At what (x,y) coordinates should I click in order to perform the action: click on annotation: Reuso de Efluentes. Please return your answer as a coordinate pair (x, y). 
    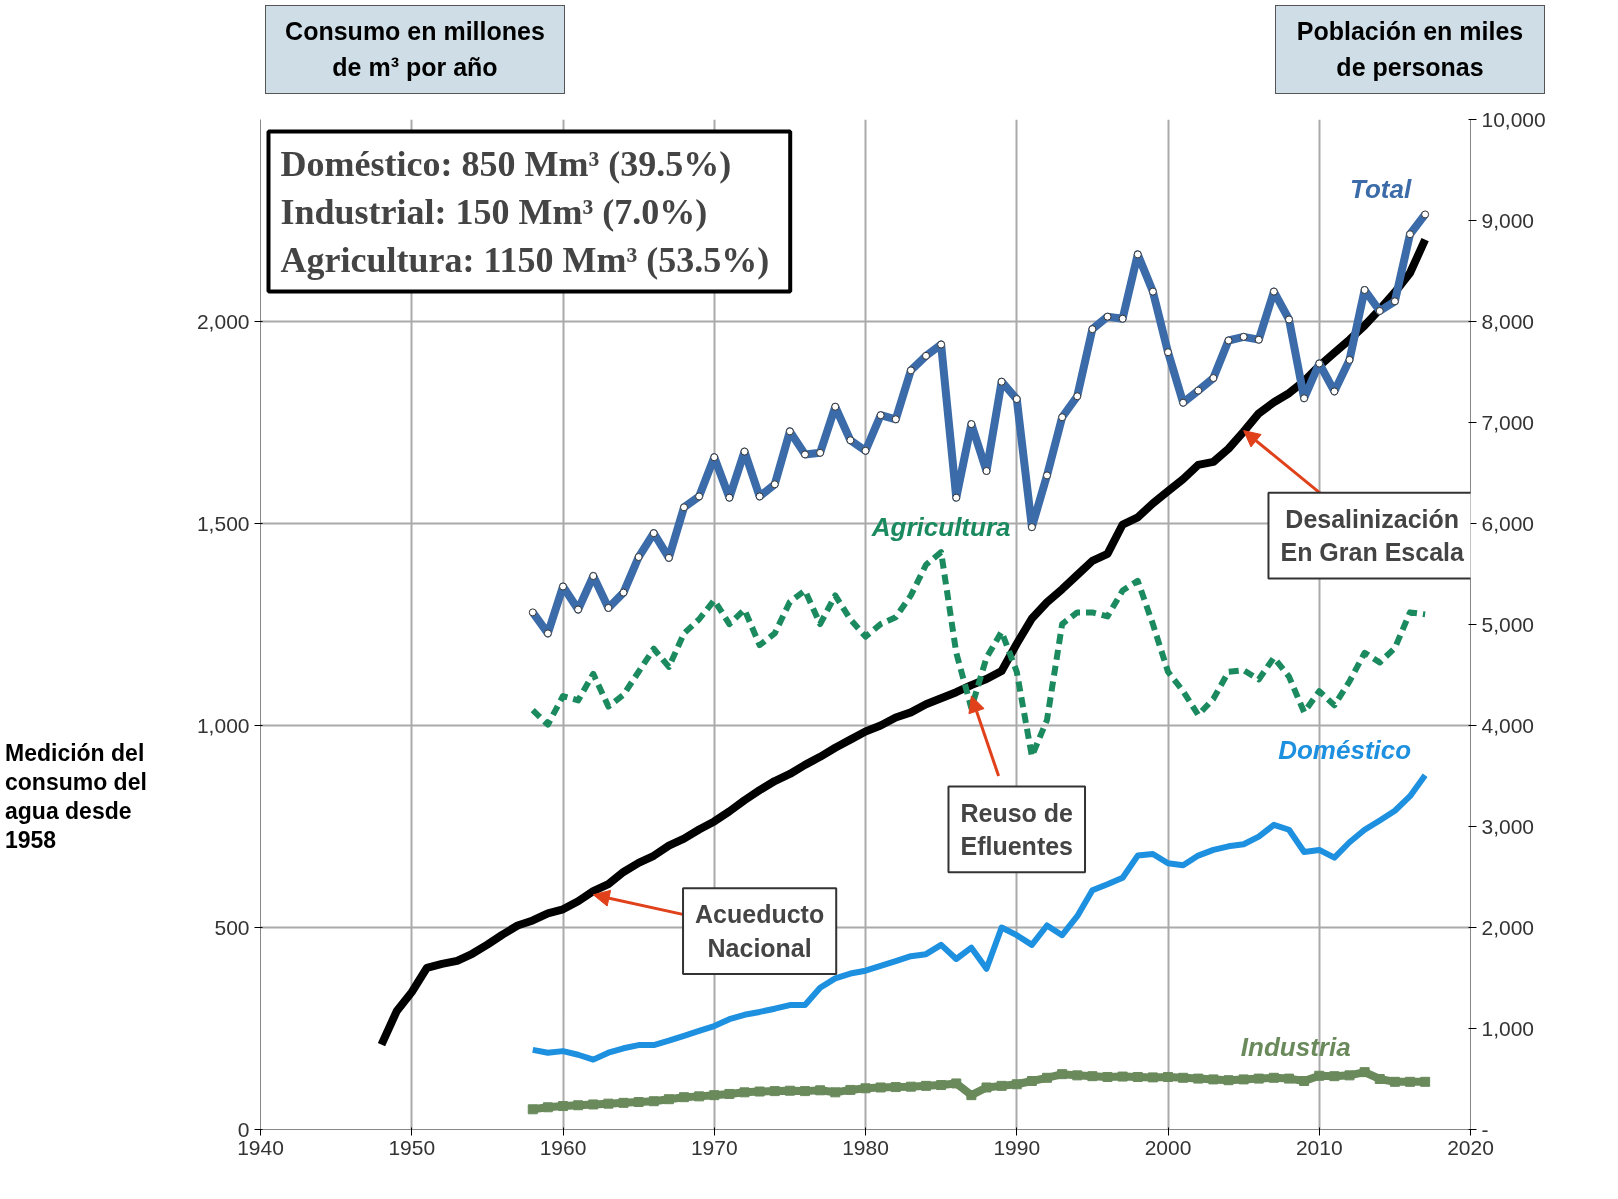
    Looking at the image, I should click on (1017, 829).